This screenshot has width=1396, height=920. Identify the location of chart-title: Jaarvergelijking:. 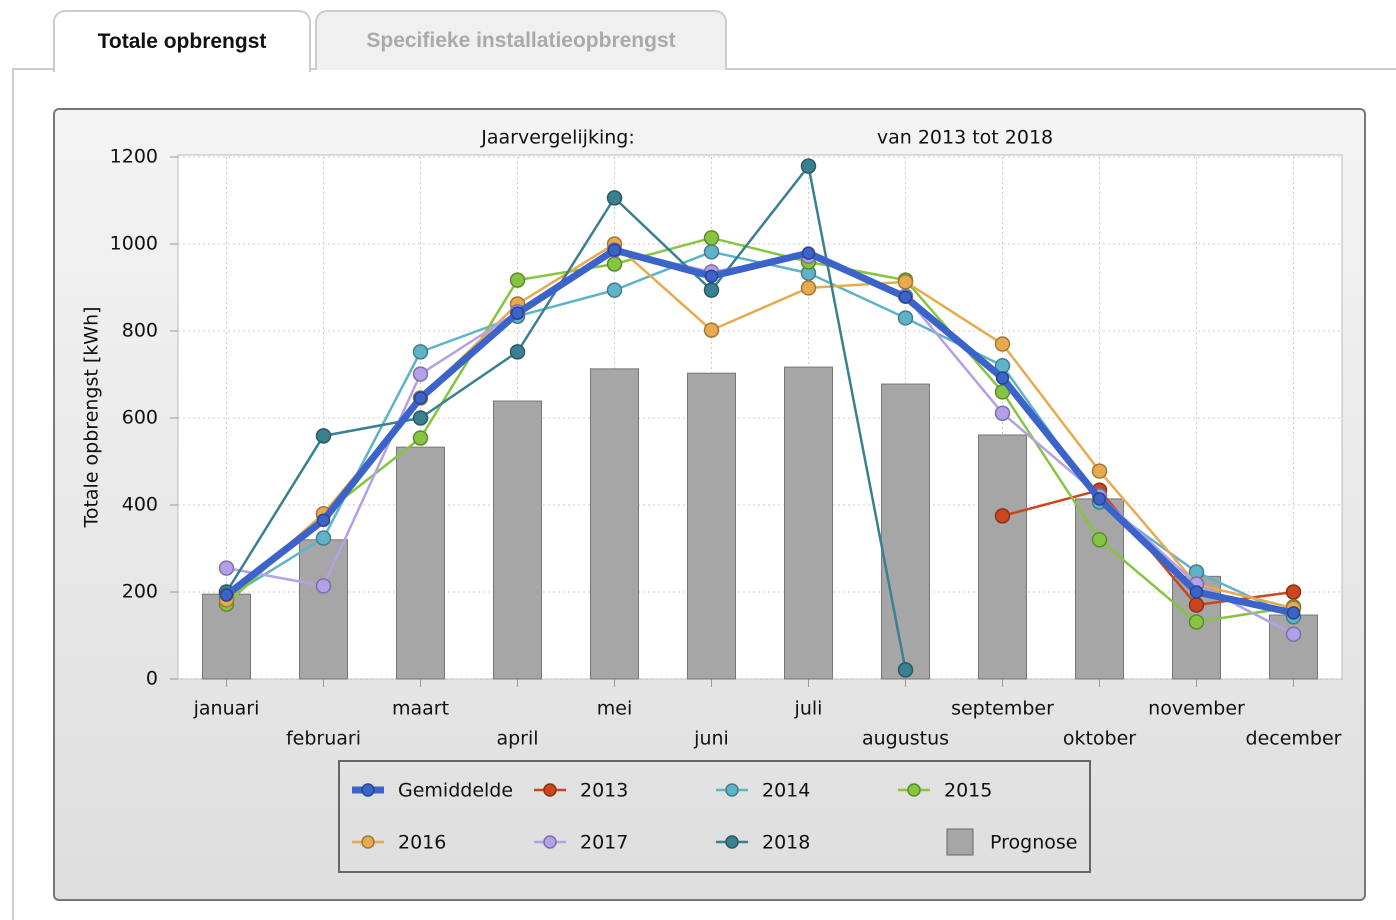
(557, 138).